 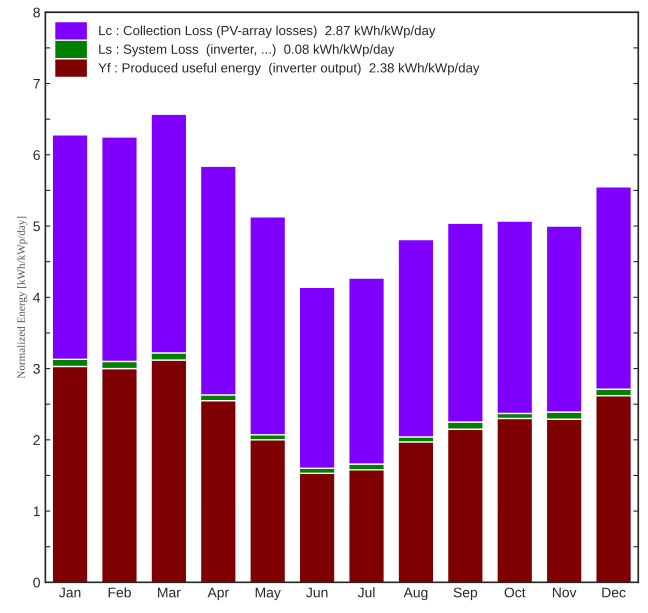 What do you see at coordinates (36, 155) in the screenshot?
I see `y-tick-label: 6` at bounding box center [36, 155].